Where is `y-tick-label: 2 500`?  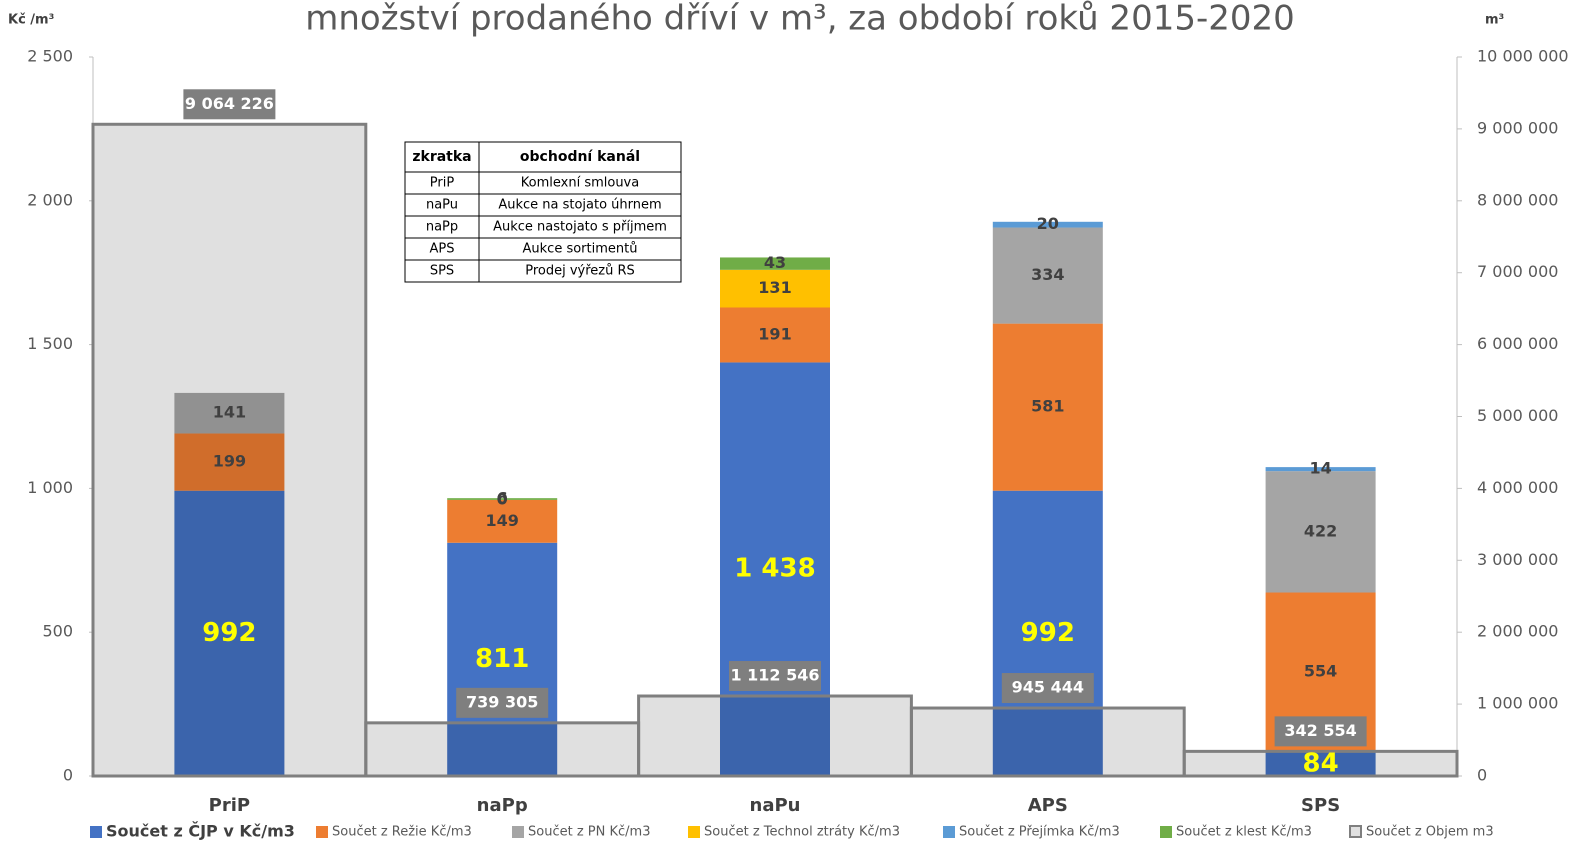 y-tick-label: 2 500 is located at coordinates (50, 56).